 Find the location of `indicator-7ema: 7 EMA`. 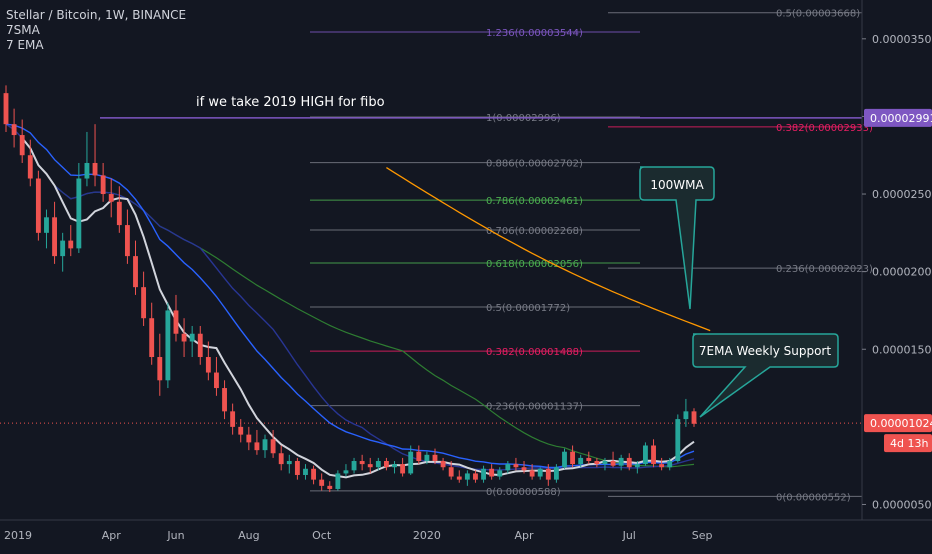

indicator-7ema: 7 EMA is located at coordinates (25, 45).